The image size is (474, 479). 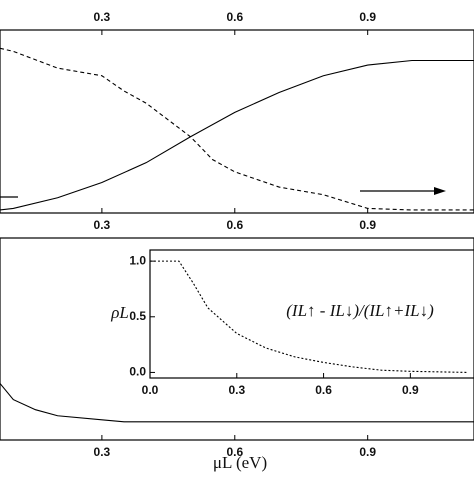 I want to click on x-axis-label: μL (eV), so click(x=240, y=462).